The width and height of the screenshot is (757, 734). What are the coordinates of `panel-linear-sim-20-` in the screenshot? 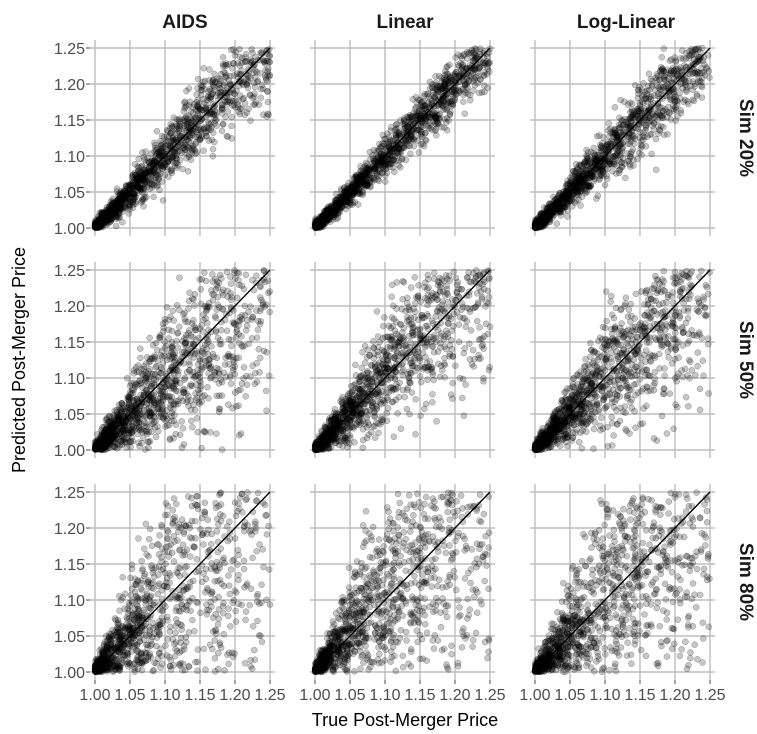 It's located at (402, 138).